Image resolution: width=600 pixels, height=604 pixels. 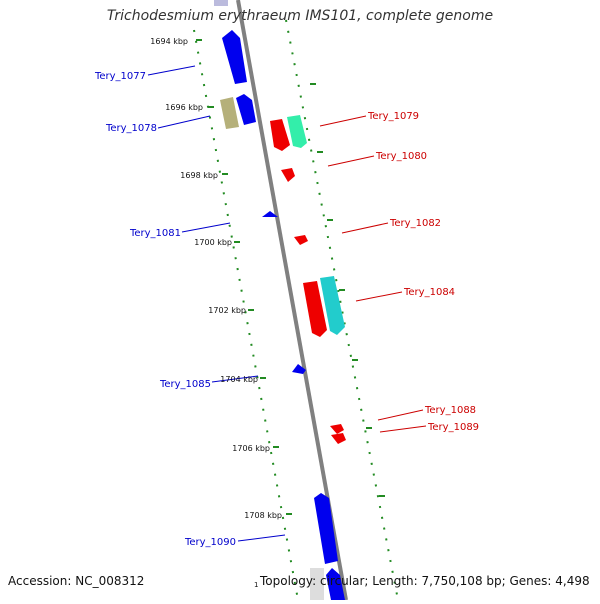 What do you see at coordinates (401, 156) in the screenshot?
I see `label-Tery_1080: Tery_1080` at bounding box center [401, 156].